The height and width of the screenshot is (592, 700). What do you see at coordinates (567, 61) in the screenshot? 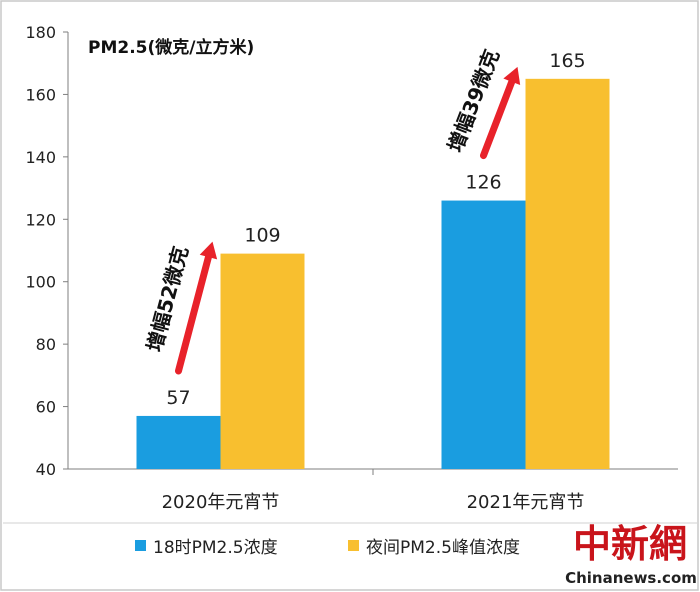
I see `data-label: 165` at bounding box center [567, 61].